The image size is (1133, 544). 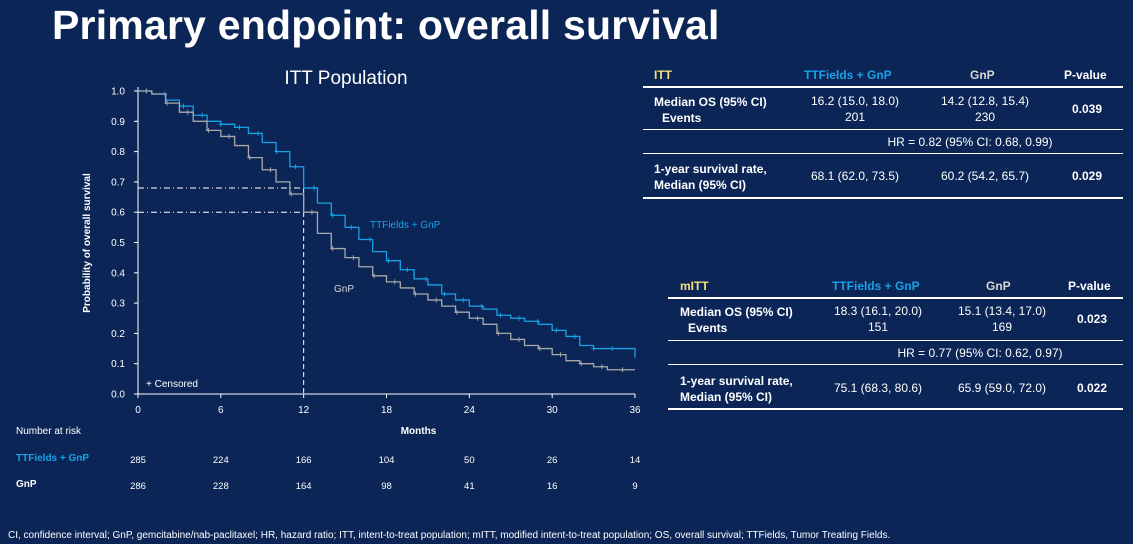 What do you see at coordinates (998, 286) in the screenshot?
I see `mitt-header-gnp: GnP` at bounding box center [998, 286].